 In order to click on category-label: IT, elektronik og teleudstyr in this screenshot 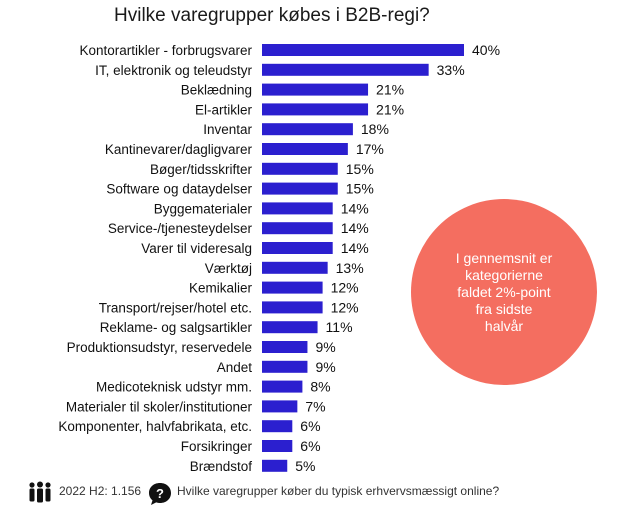, I will do `click(173, 70)`.